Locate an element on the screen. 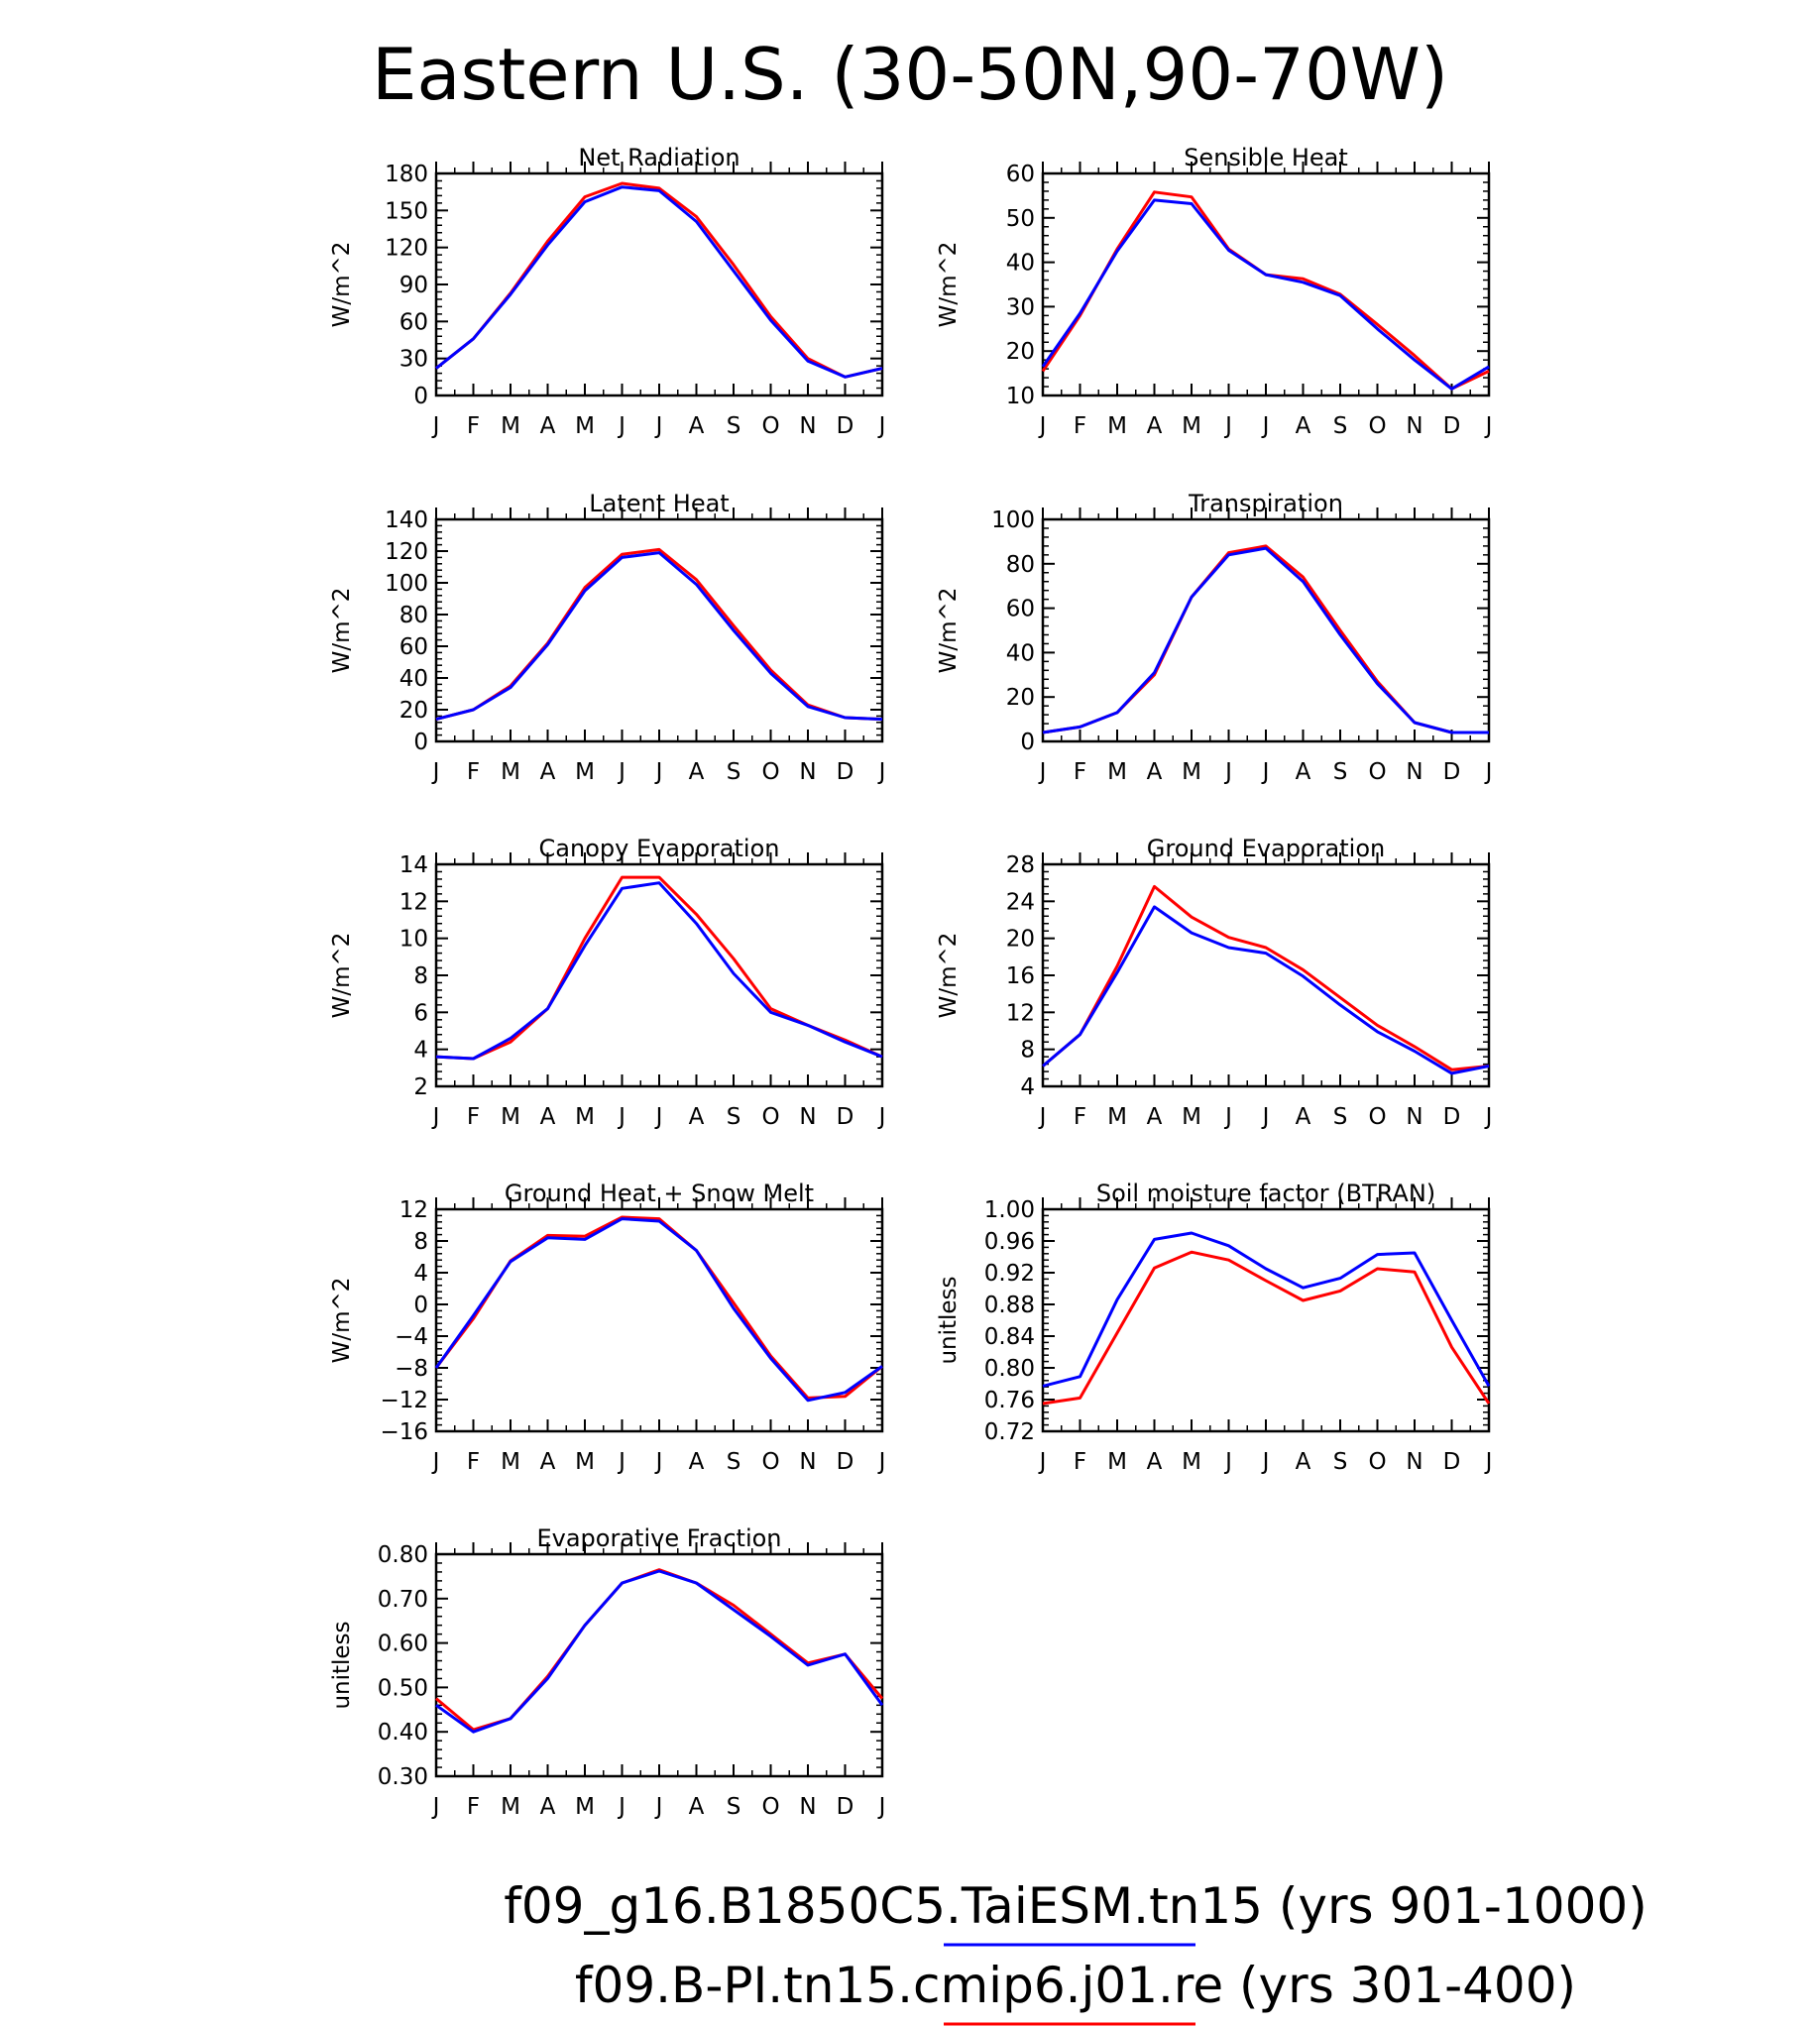 The width and height of the screenshot is (1820, 2027). y-tick-label: 0.80 is located at coordinates (403, 1555).